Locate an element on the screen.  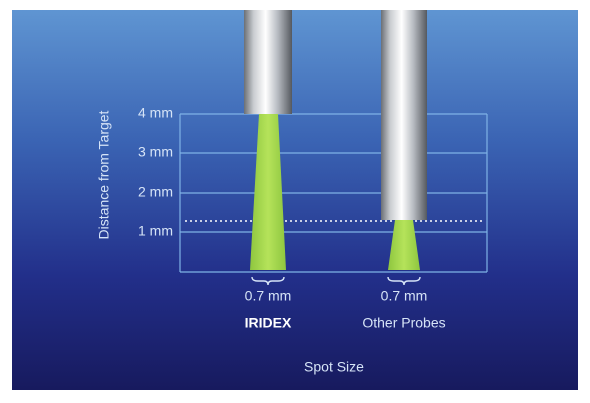
probe-name: IRIDEX is located at coordinates (268, 323).